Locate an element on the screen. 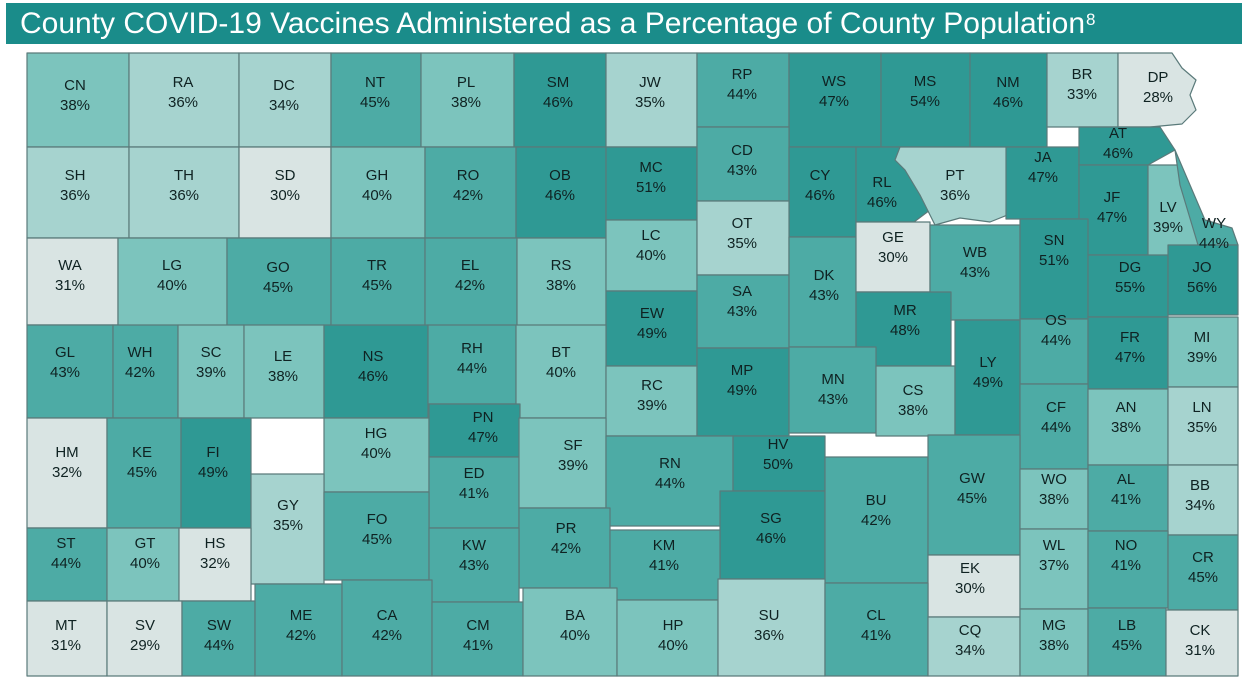 The width and height of the screenshot is (1248, 686). county-code-gl: GL is located at coordinates (65, 352).